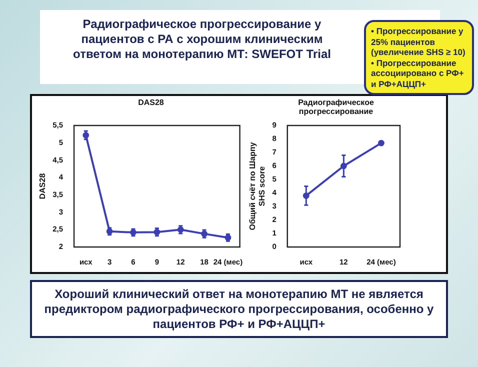 The image size is (478, 367). I want to click on y-axis-title: Общий счёт по Шарпу SHS score, so click(257, 186).